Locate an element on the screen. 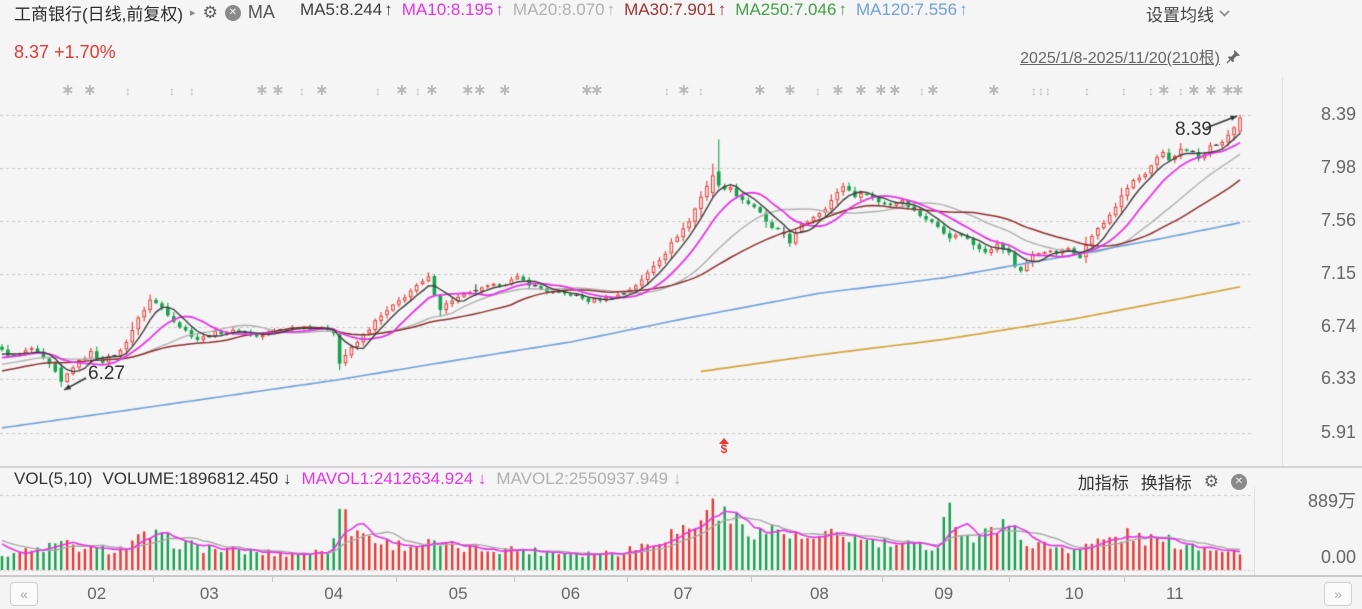  price-tick-label: 7.98 is located at coordinates (1338, 166).